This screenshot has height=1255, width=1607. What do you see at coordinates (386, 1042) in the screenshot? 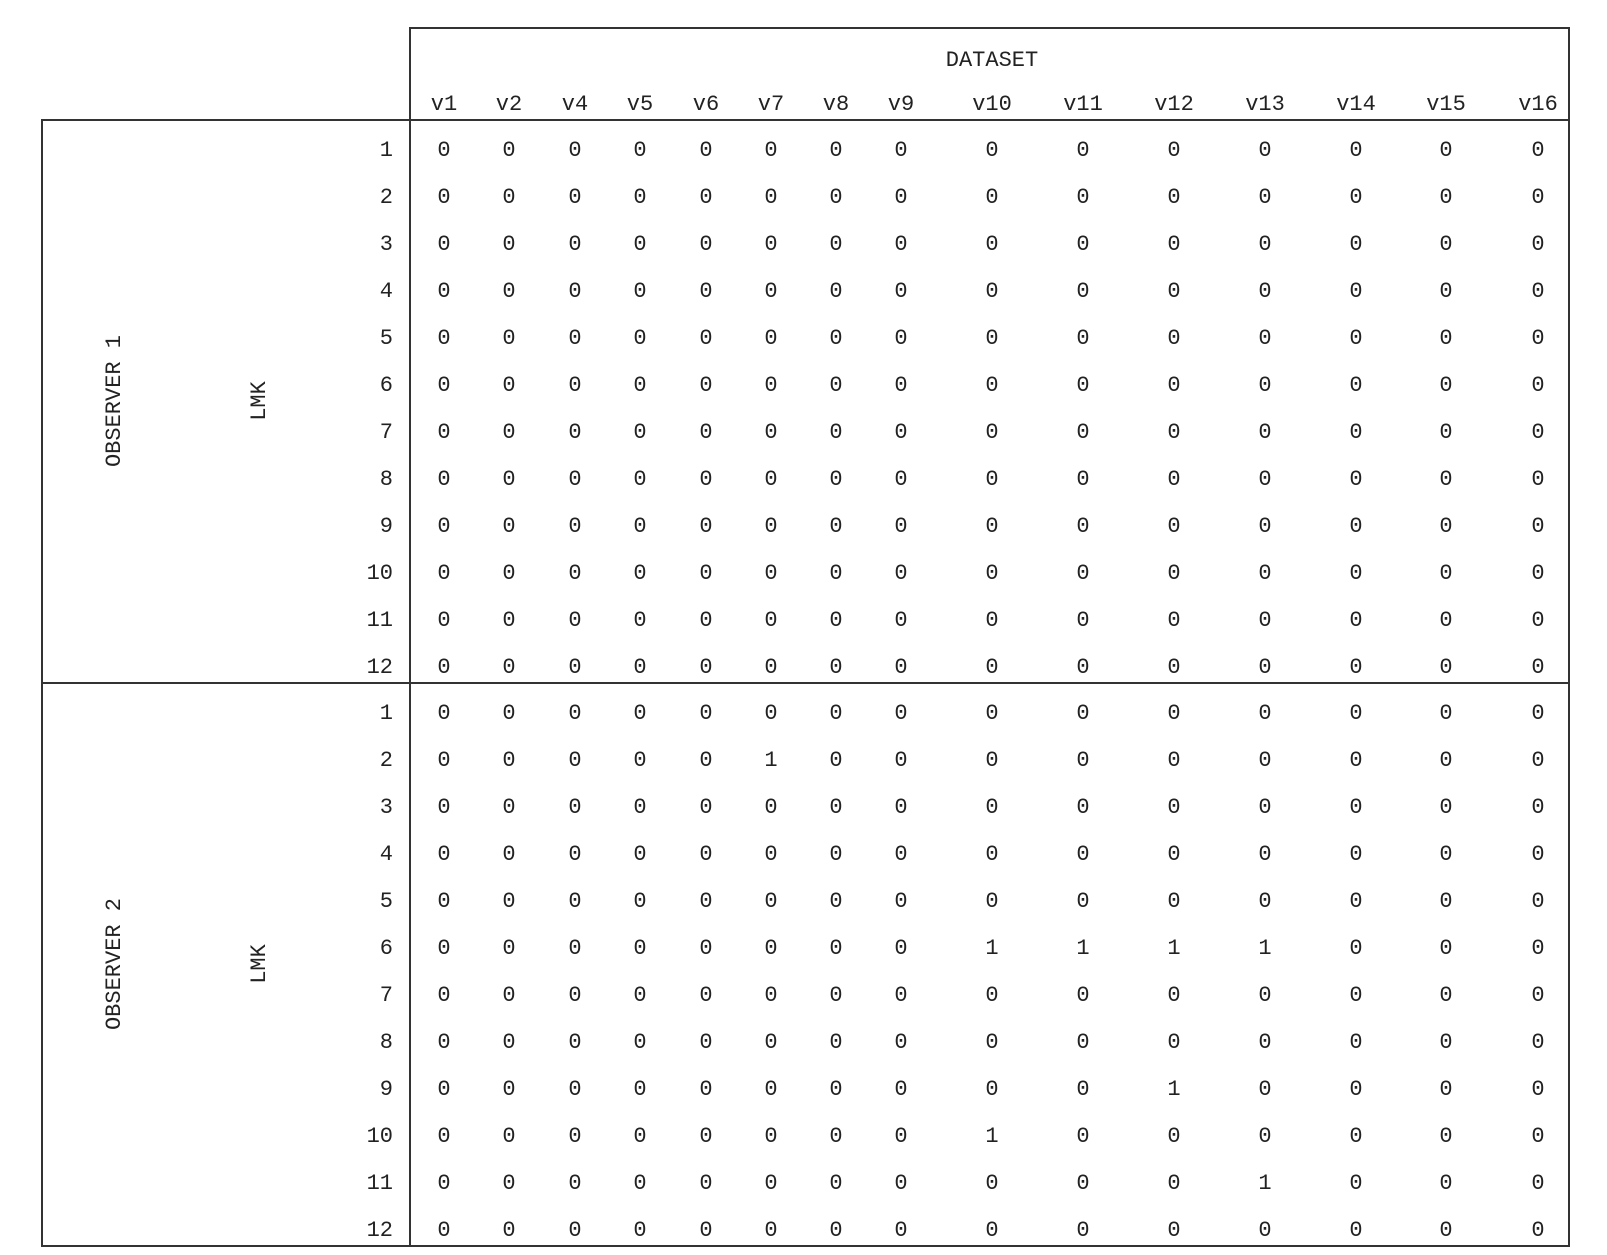
I see `row-label: 8` at bounding box center [386, 1042].